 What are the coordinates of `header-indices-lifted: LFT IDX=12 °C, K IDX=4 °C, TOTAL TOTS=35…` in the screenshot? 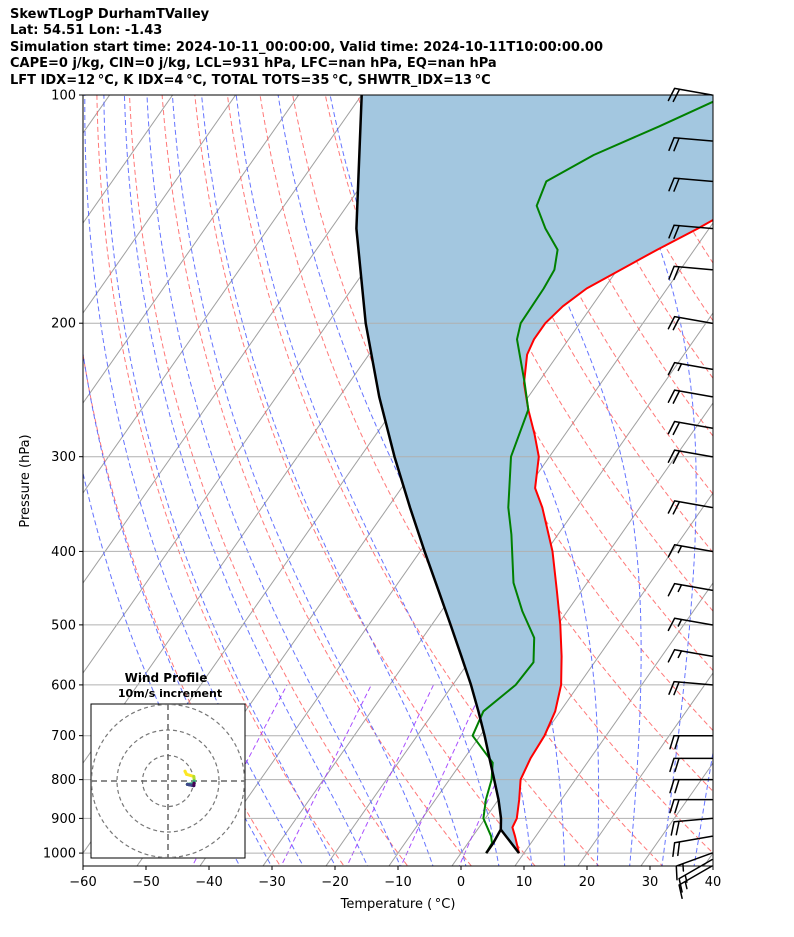 It's located at (250, 80).